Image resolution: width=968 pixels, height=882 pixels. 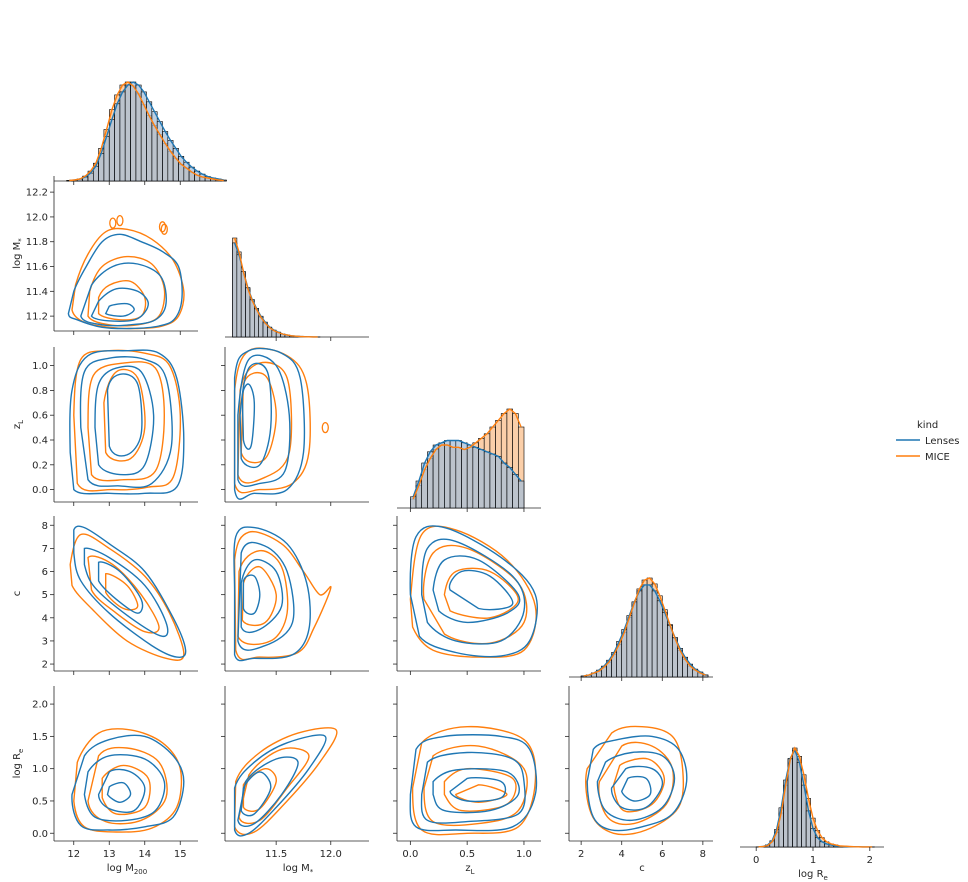 I want to click on y-axis-label-zL: zL, so click(x=18, y=424).